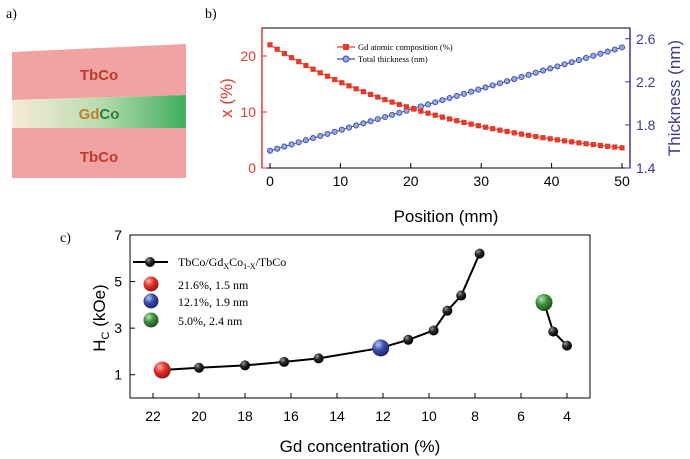 The width and height of the screenshot is (690, 459). I want to click on legend-red-marker, so click(151, 284).